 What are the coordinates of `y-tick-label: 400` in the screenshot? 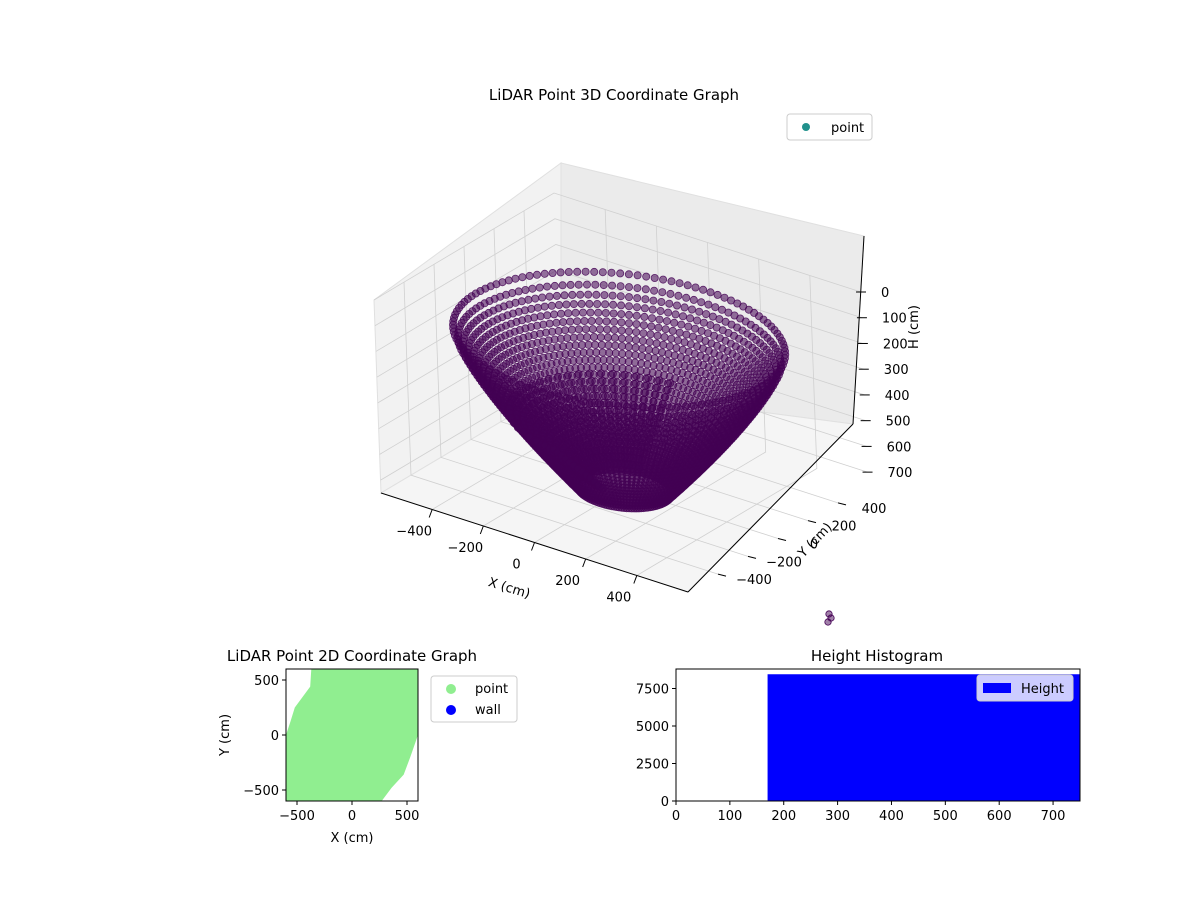 It's located at (874, 509).